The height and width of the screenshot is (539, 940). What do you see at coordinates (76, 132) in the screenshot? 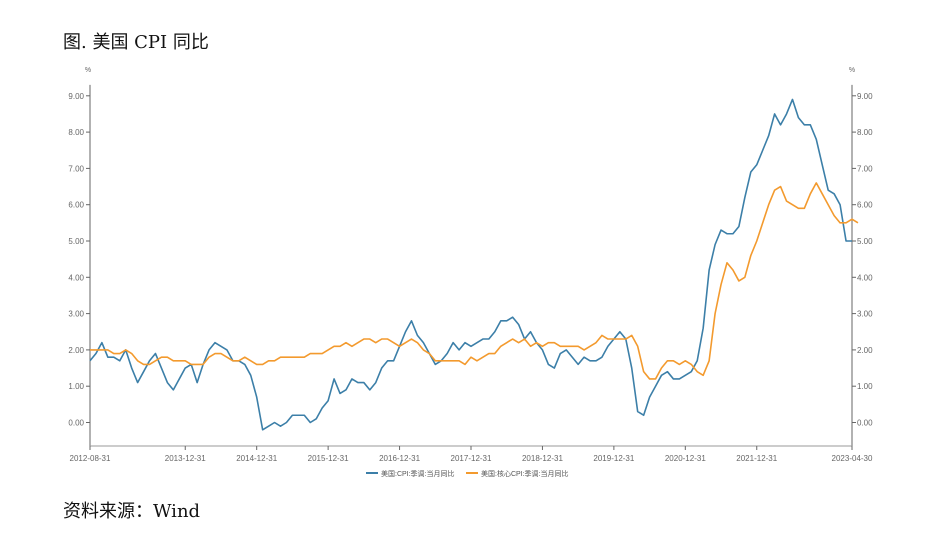
I see `left-y-tick-label: 8.00` at bounding box center [76, 132].